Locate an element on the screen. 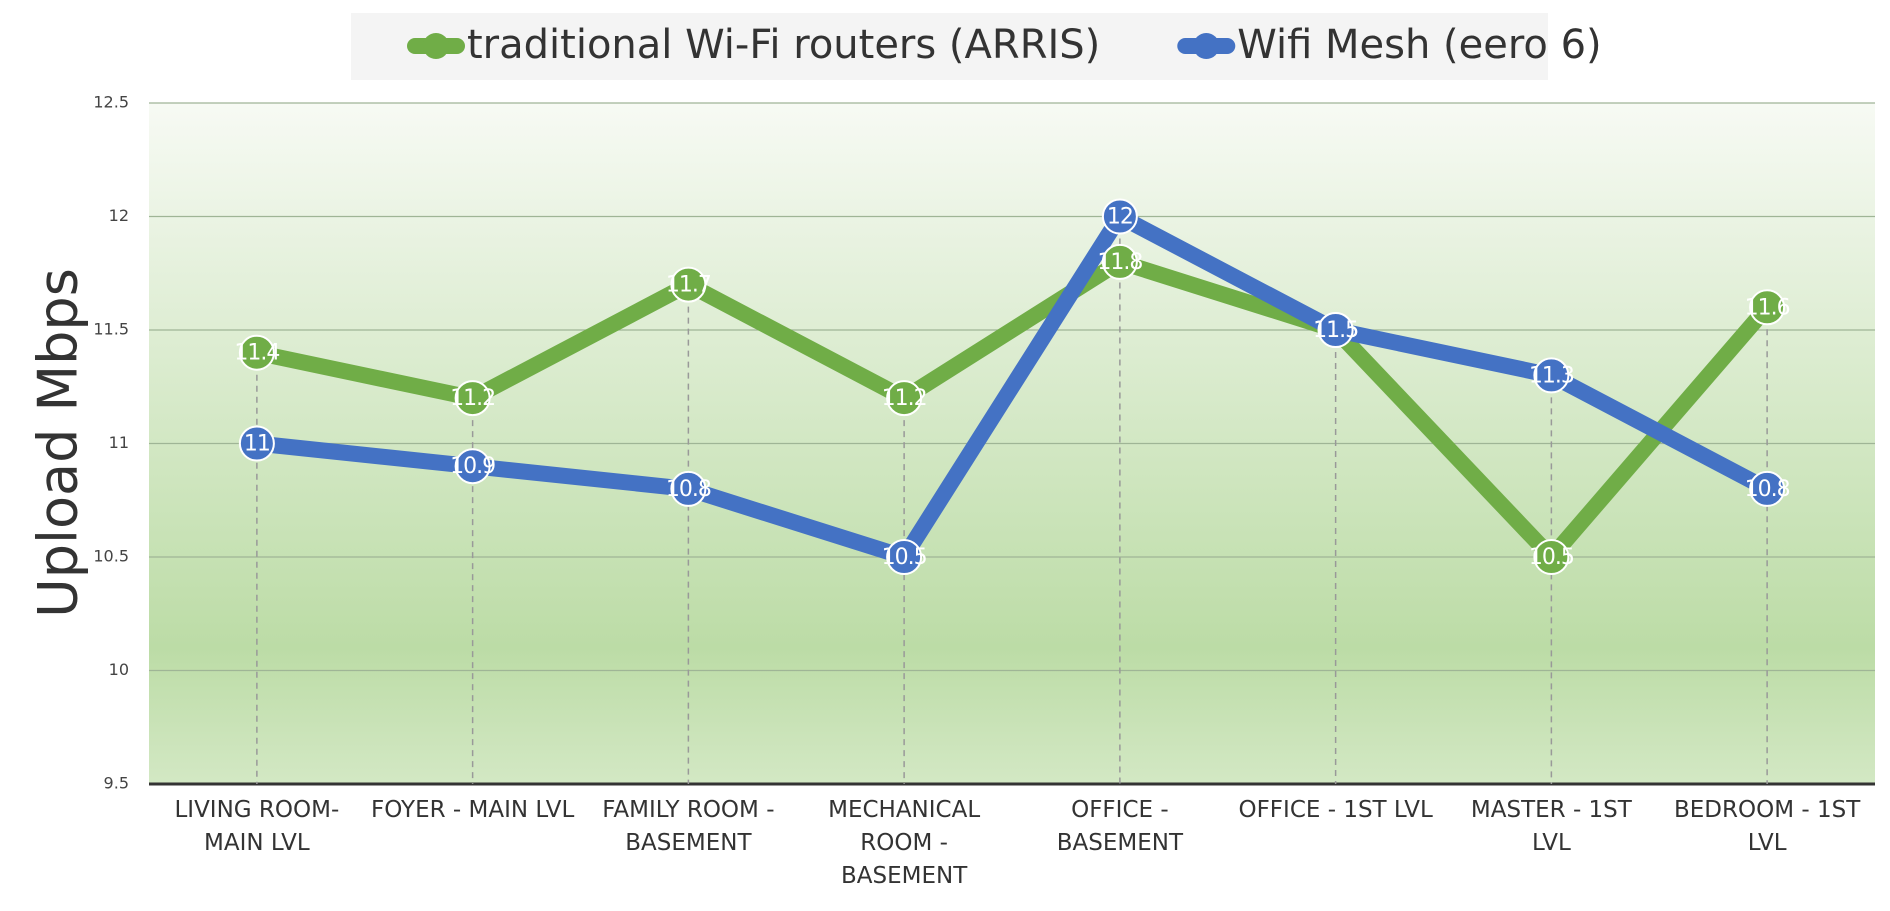  y-axis-title: Upload Mbps is located at coordinates (58, 443).